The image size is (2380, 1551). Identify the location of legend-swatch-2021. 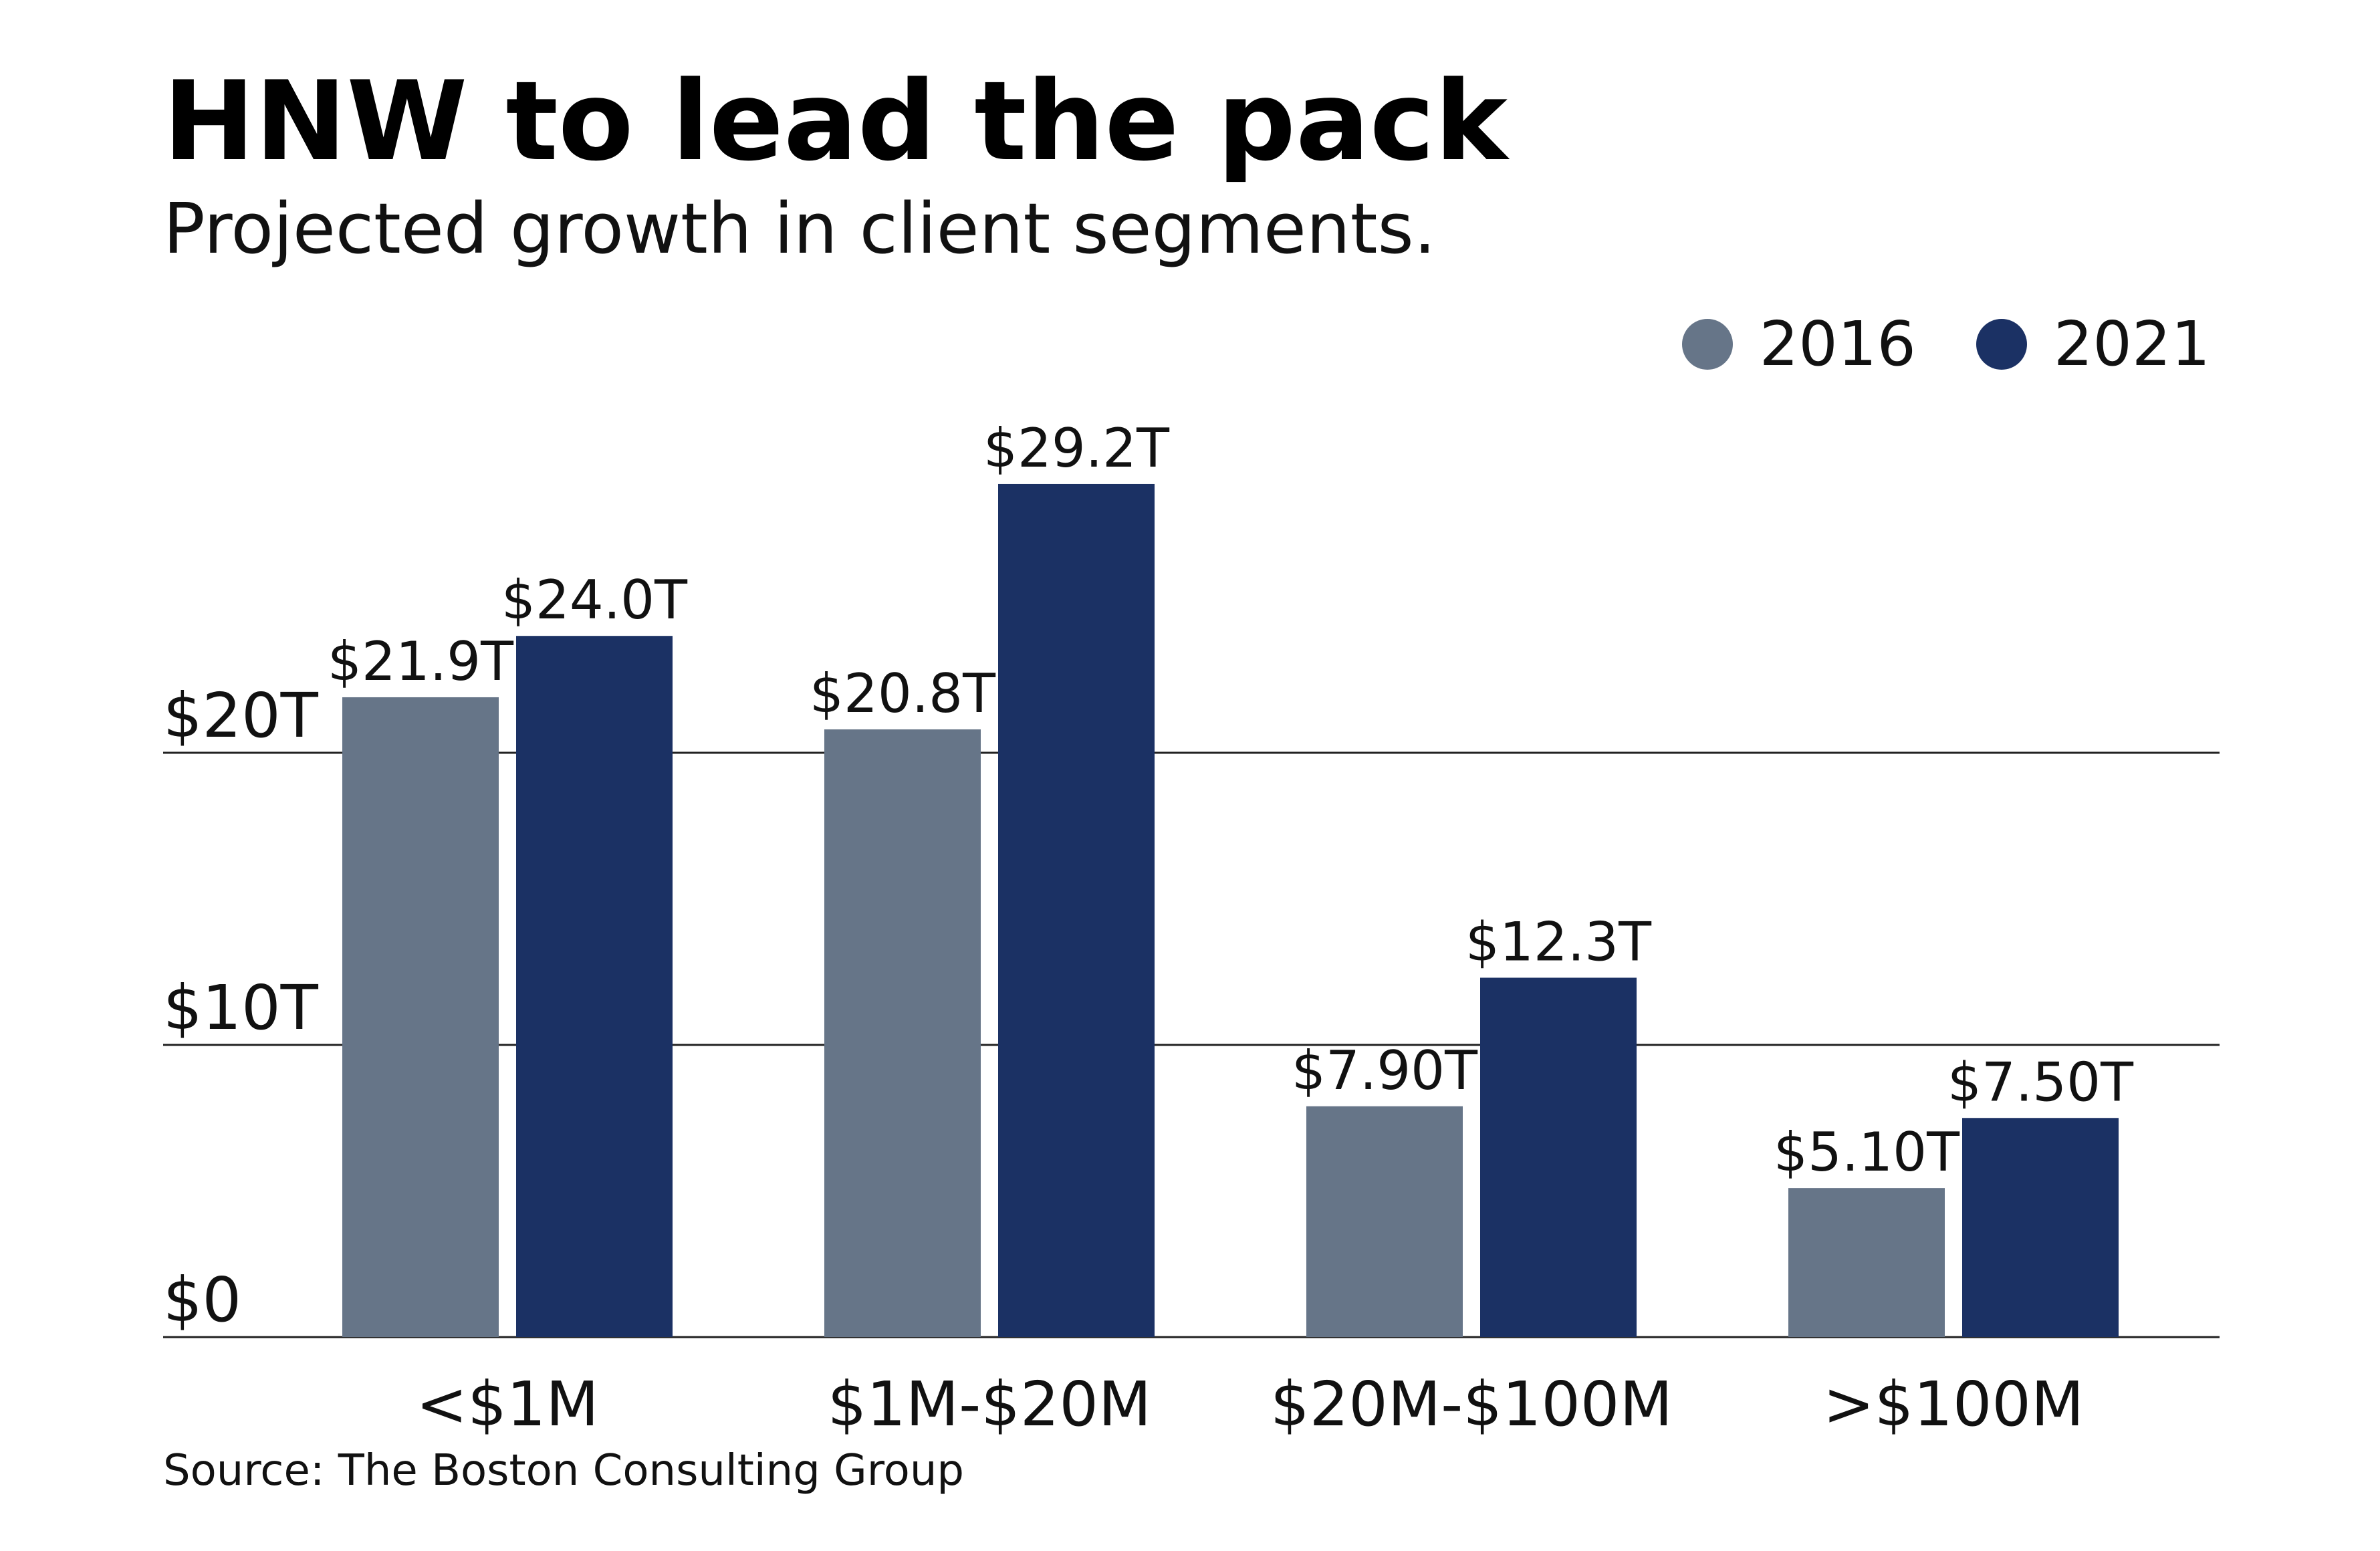
(2001, 344).